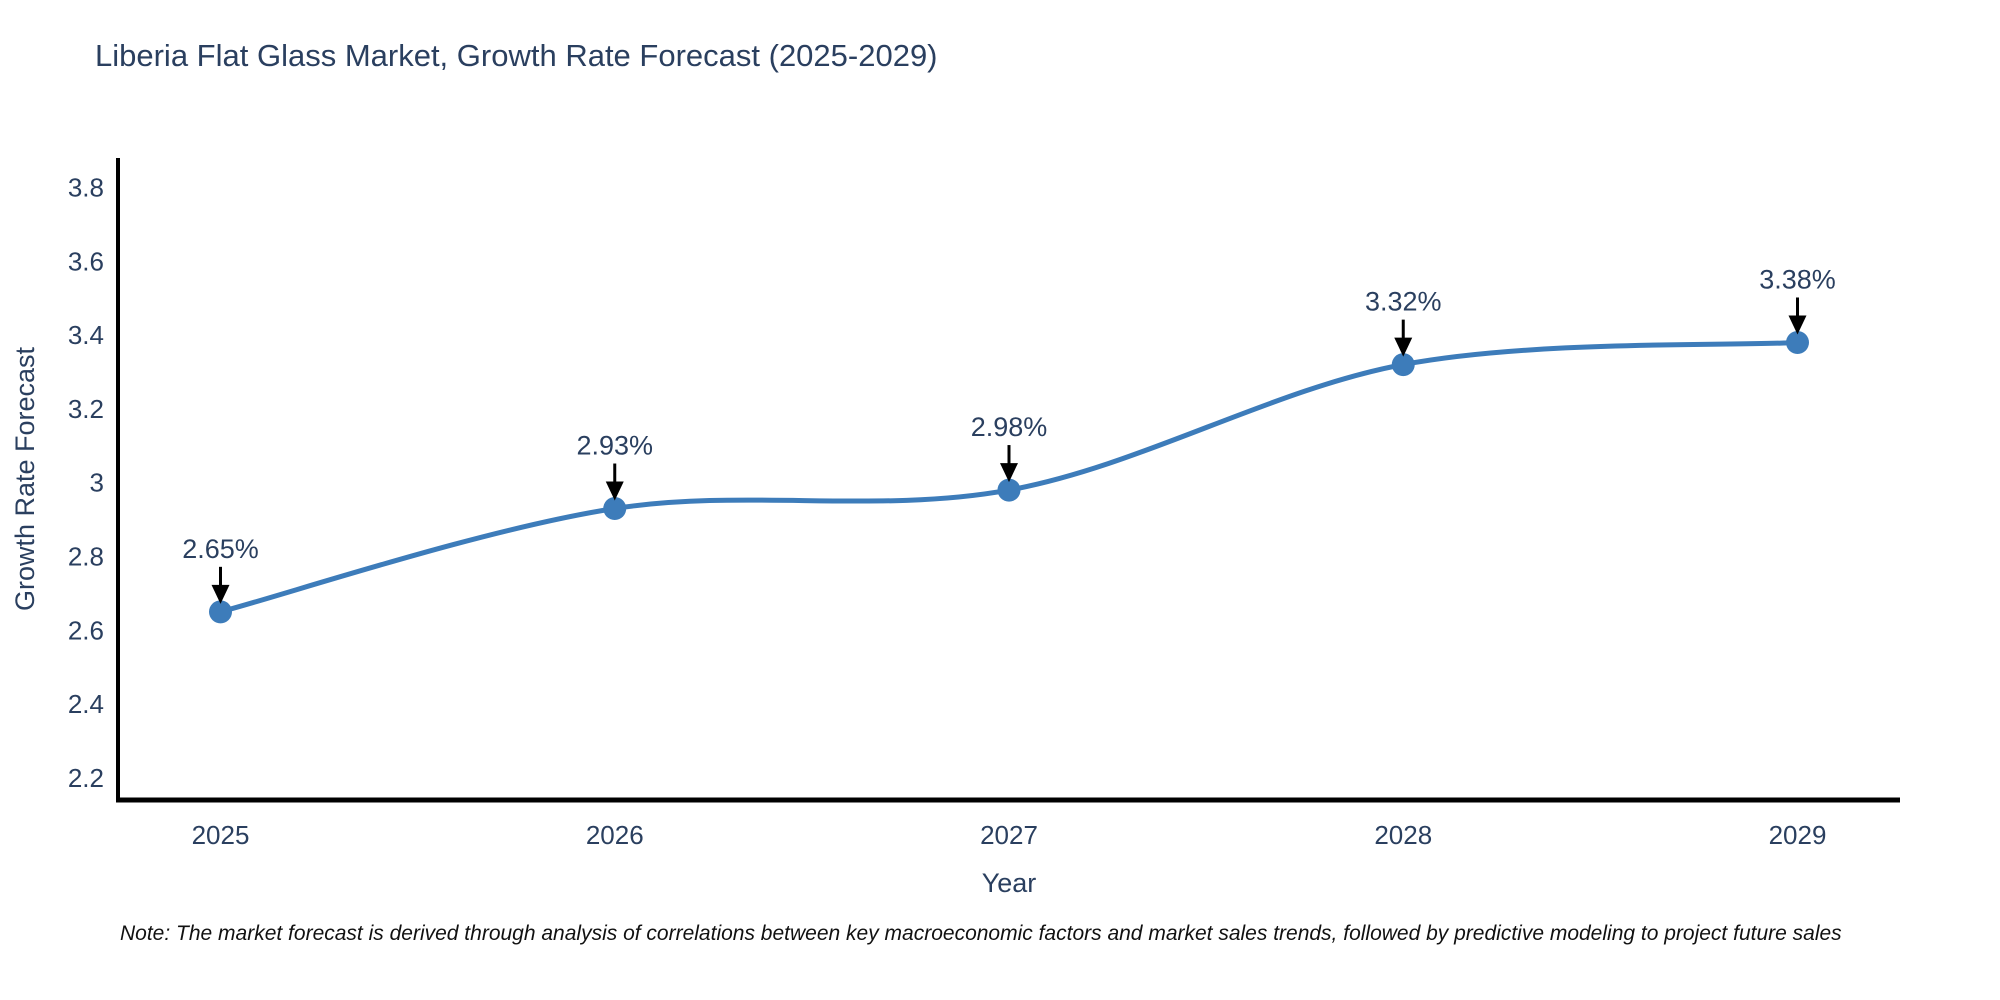 The width and height of the screenshot is (2000, 1000). I want to click on y-tick-label: 2.6, so click(86, 630).